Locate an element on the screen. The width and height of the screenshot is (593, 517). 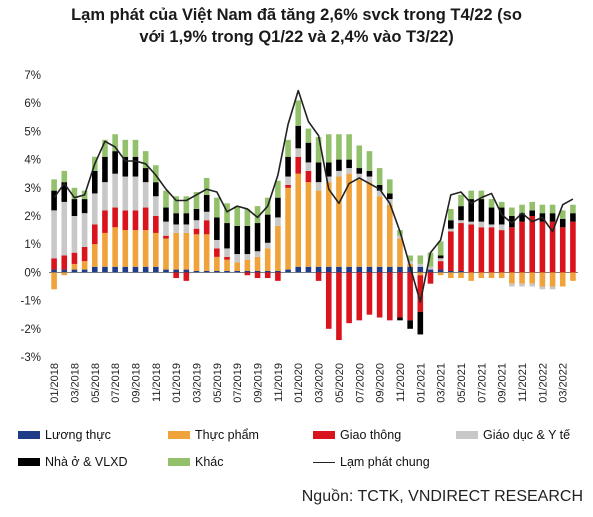
legend-swatch-khac is located at coordinates (179, 462).